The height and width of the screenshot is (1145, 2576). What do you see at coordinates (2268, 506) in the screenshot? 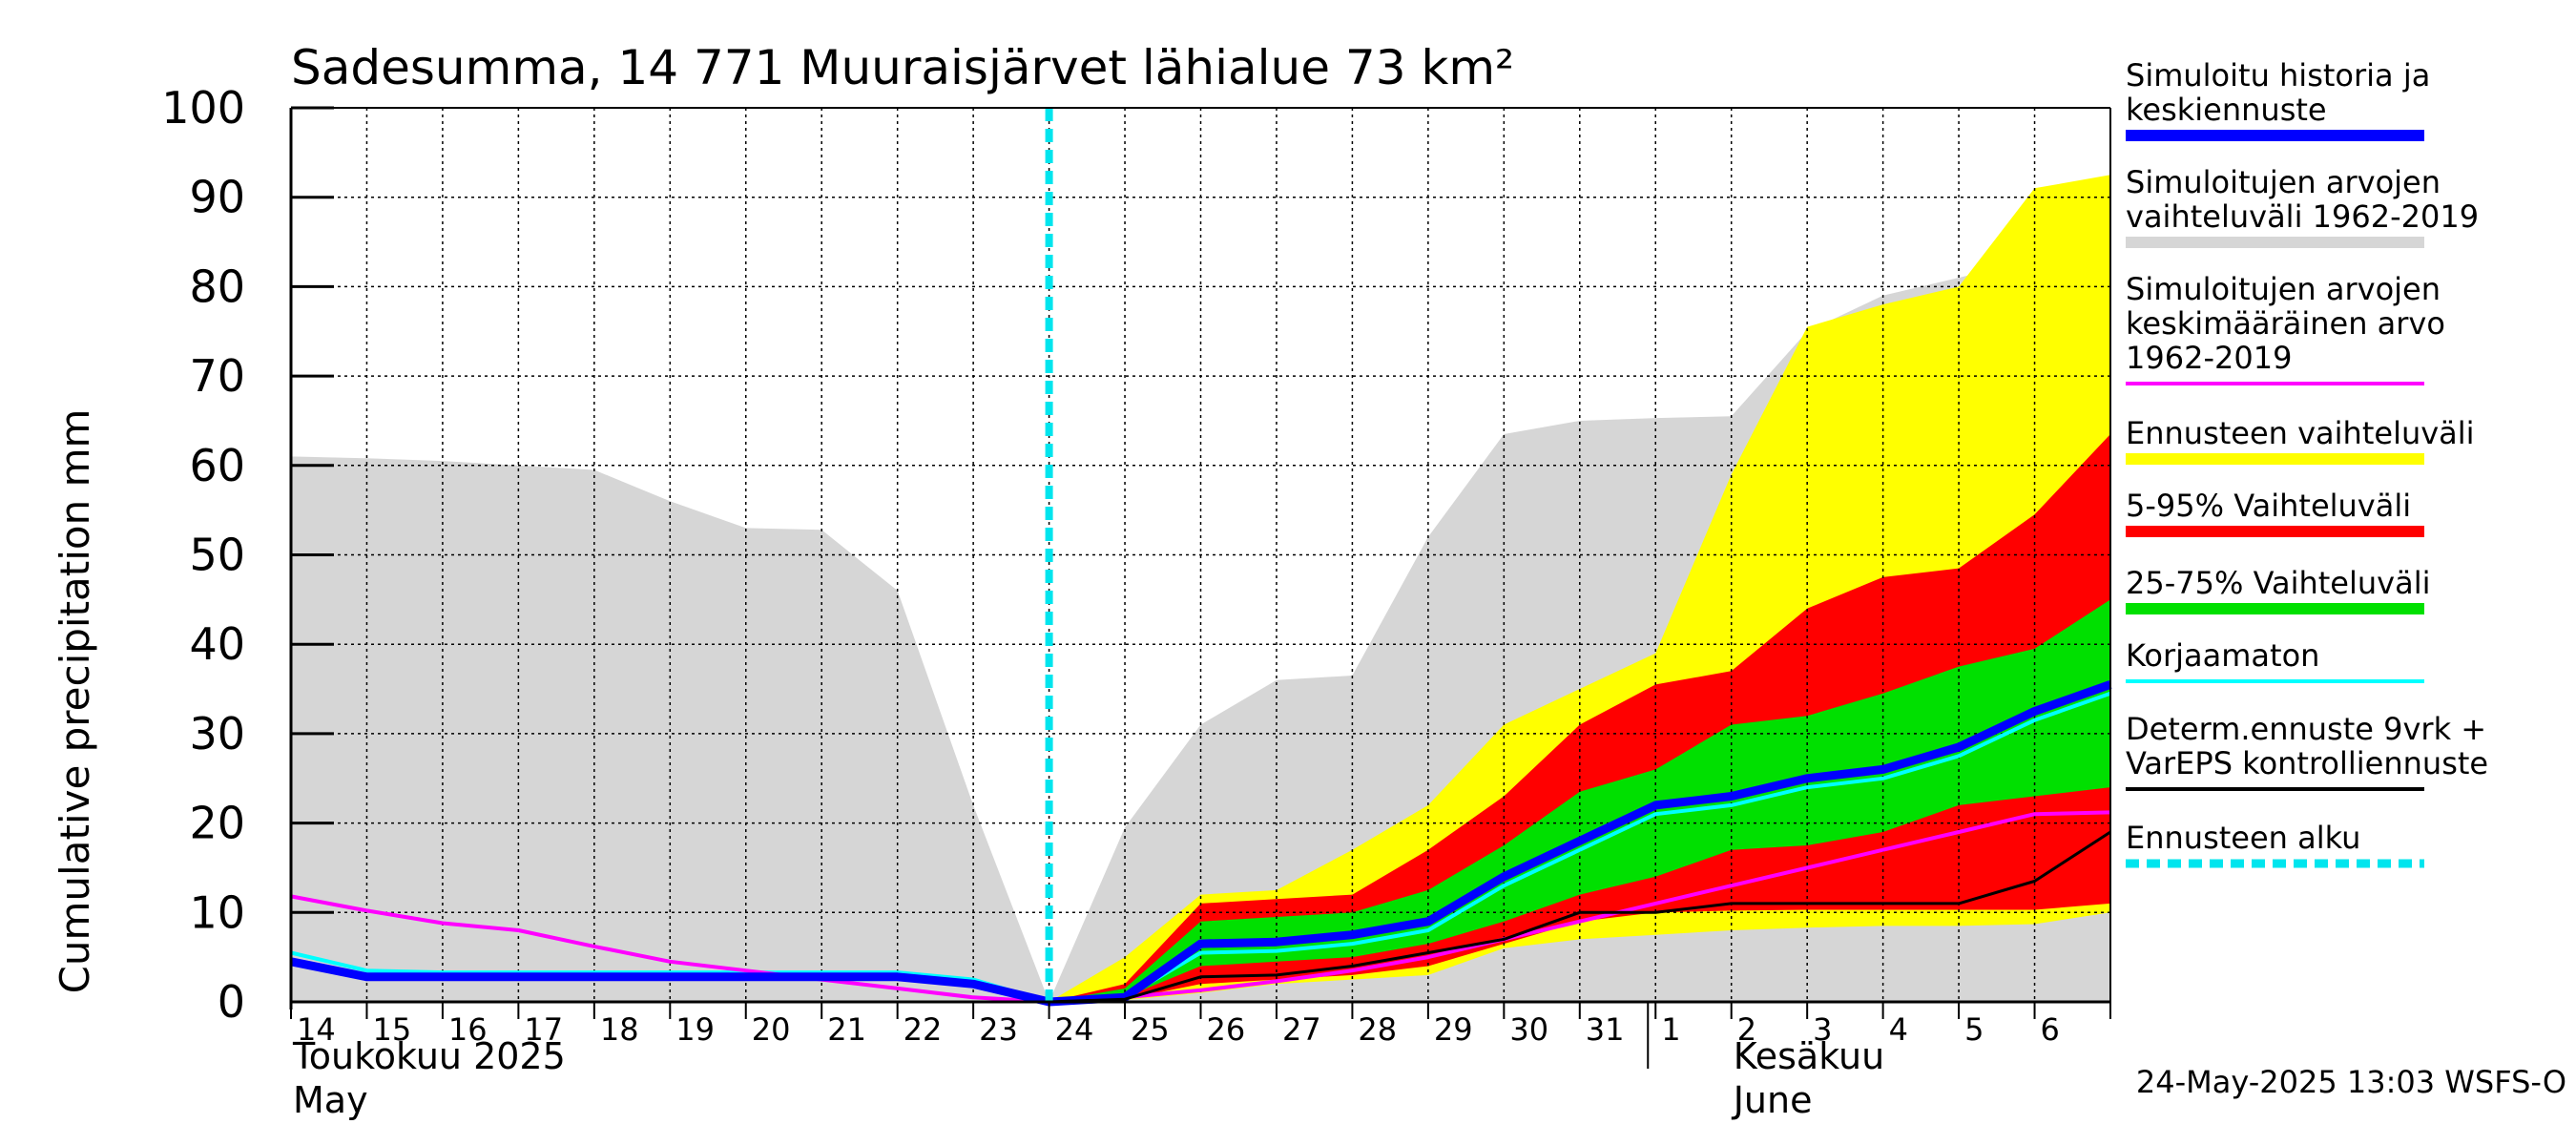
I see `legend-label-4-0: 5-95% Vaihteluväli` at bounding box center [2268, 506].